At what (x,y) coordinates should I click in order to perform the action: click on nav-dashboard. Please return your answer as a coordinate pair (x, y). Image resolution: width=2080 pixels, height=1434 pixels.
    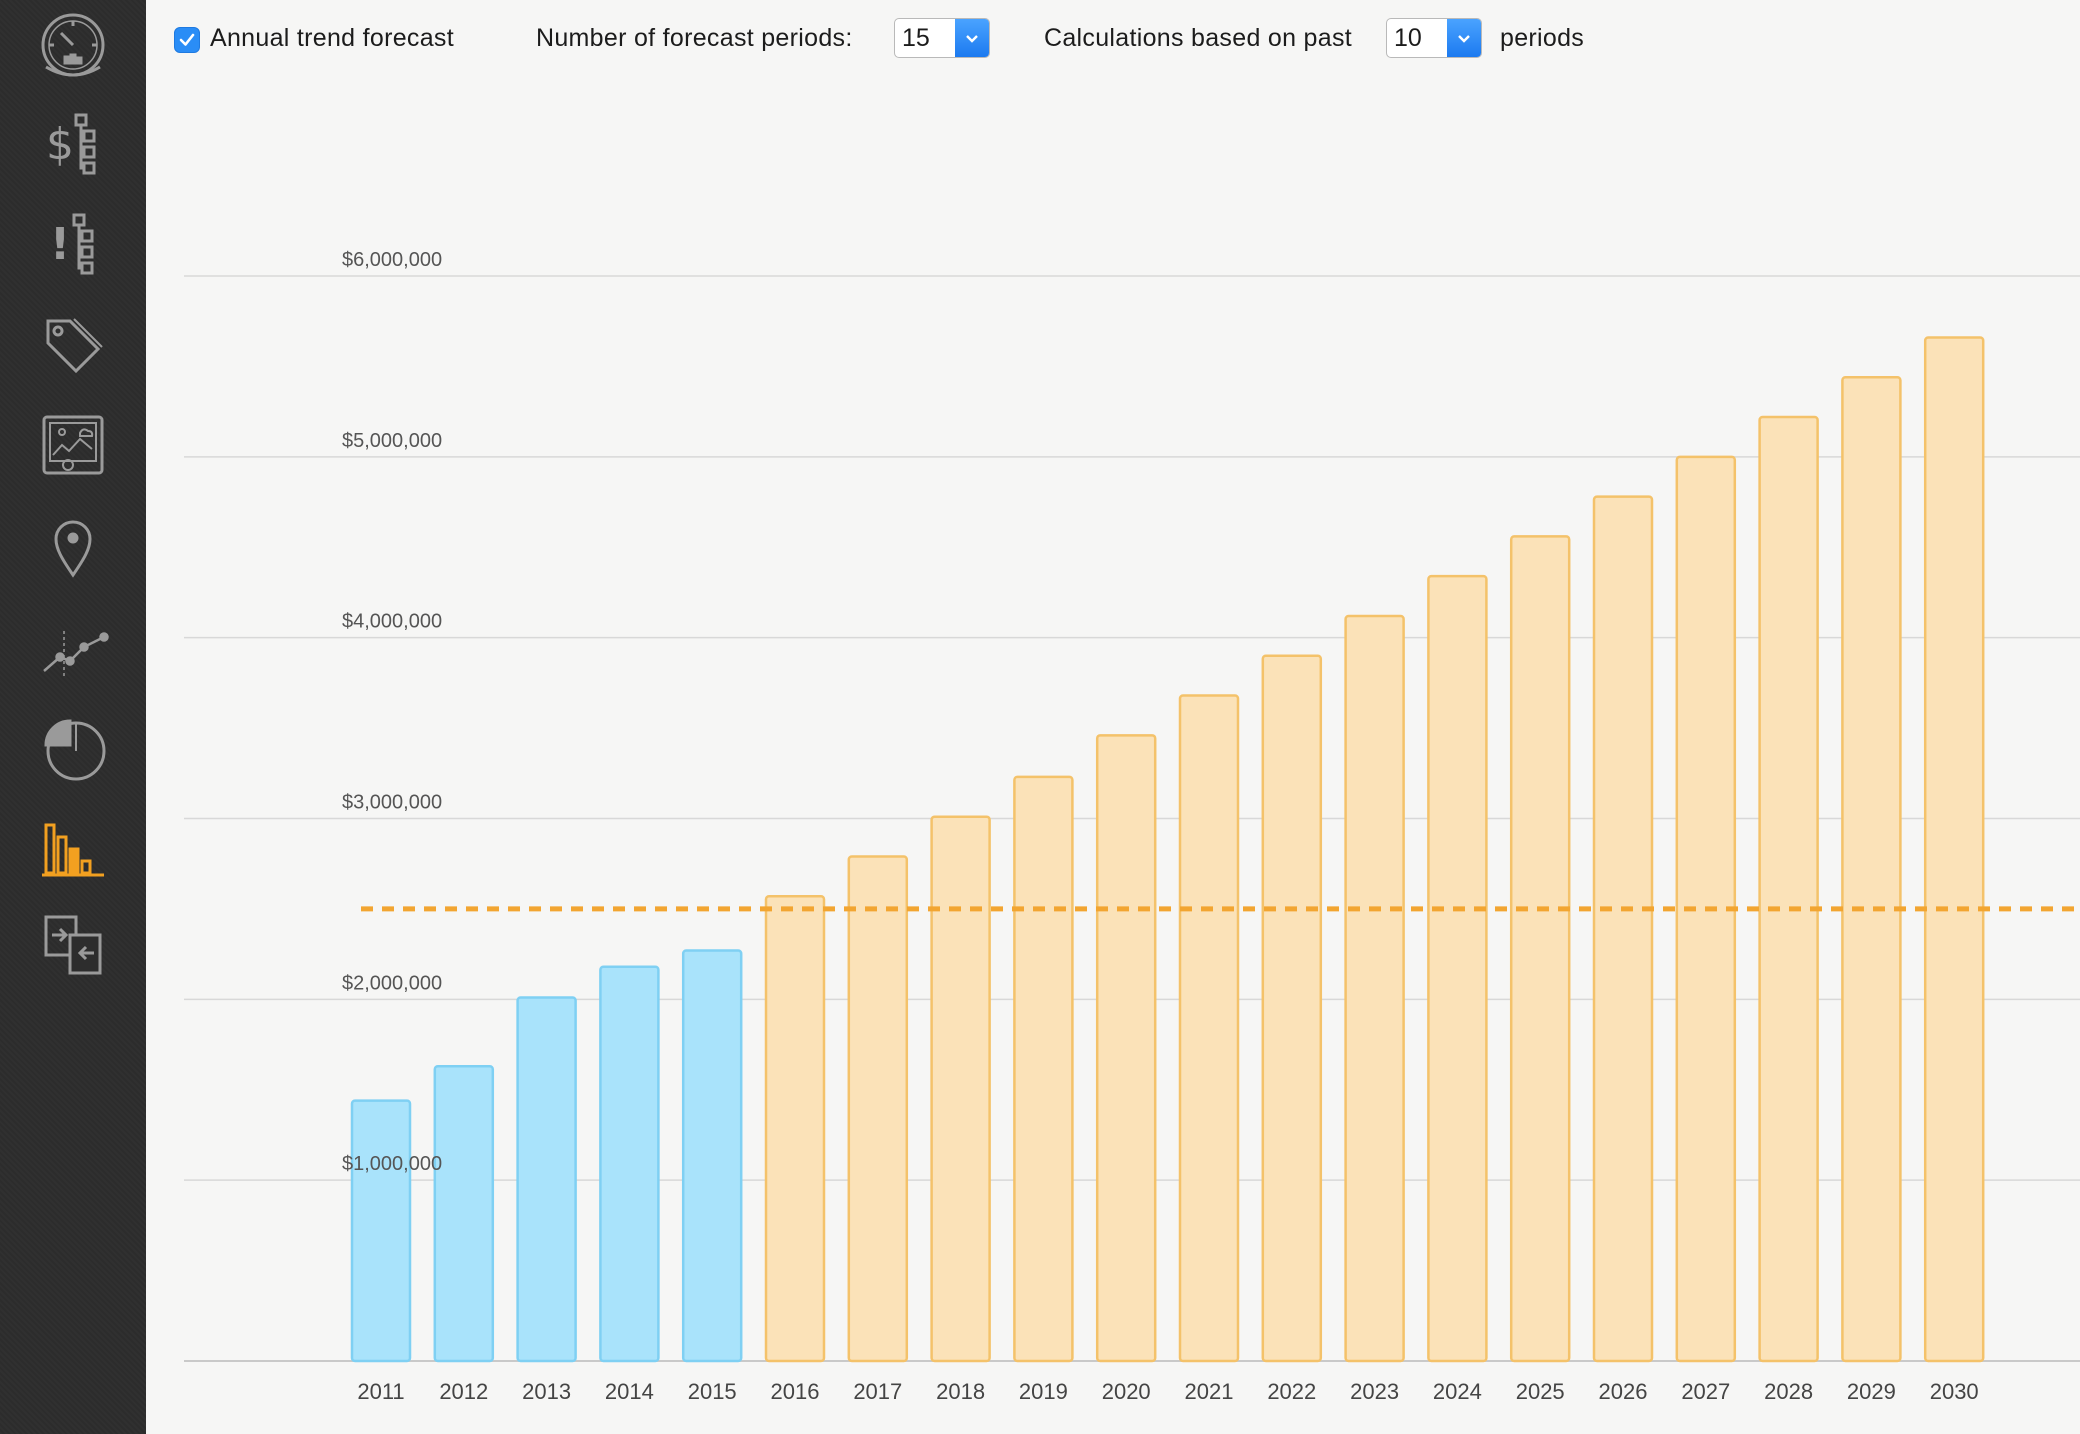
    Looking at the image, I should click on (73, 46).